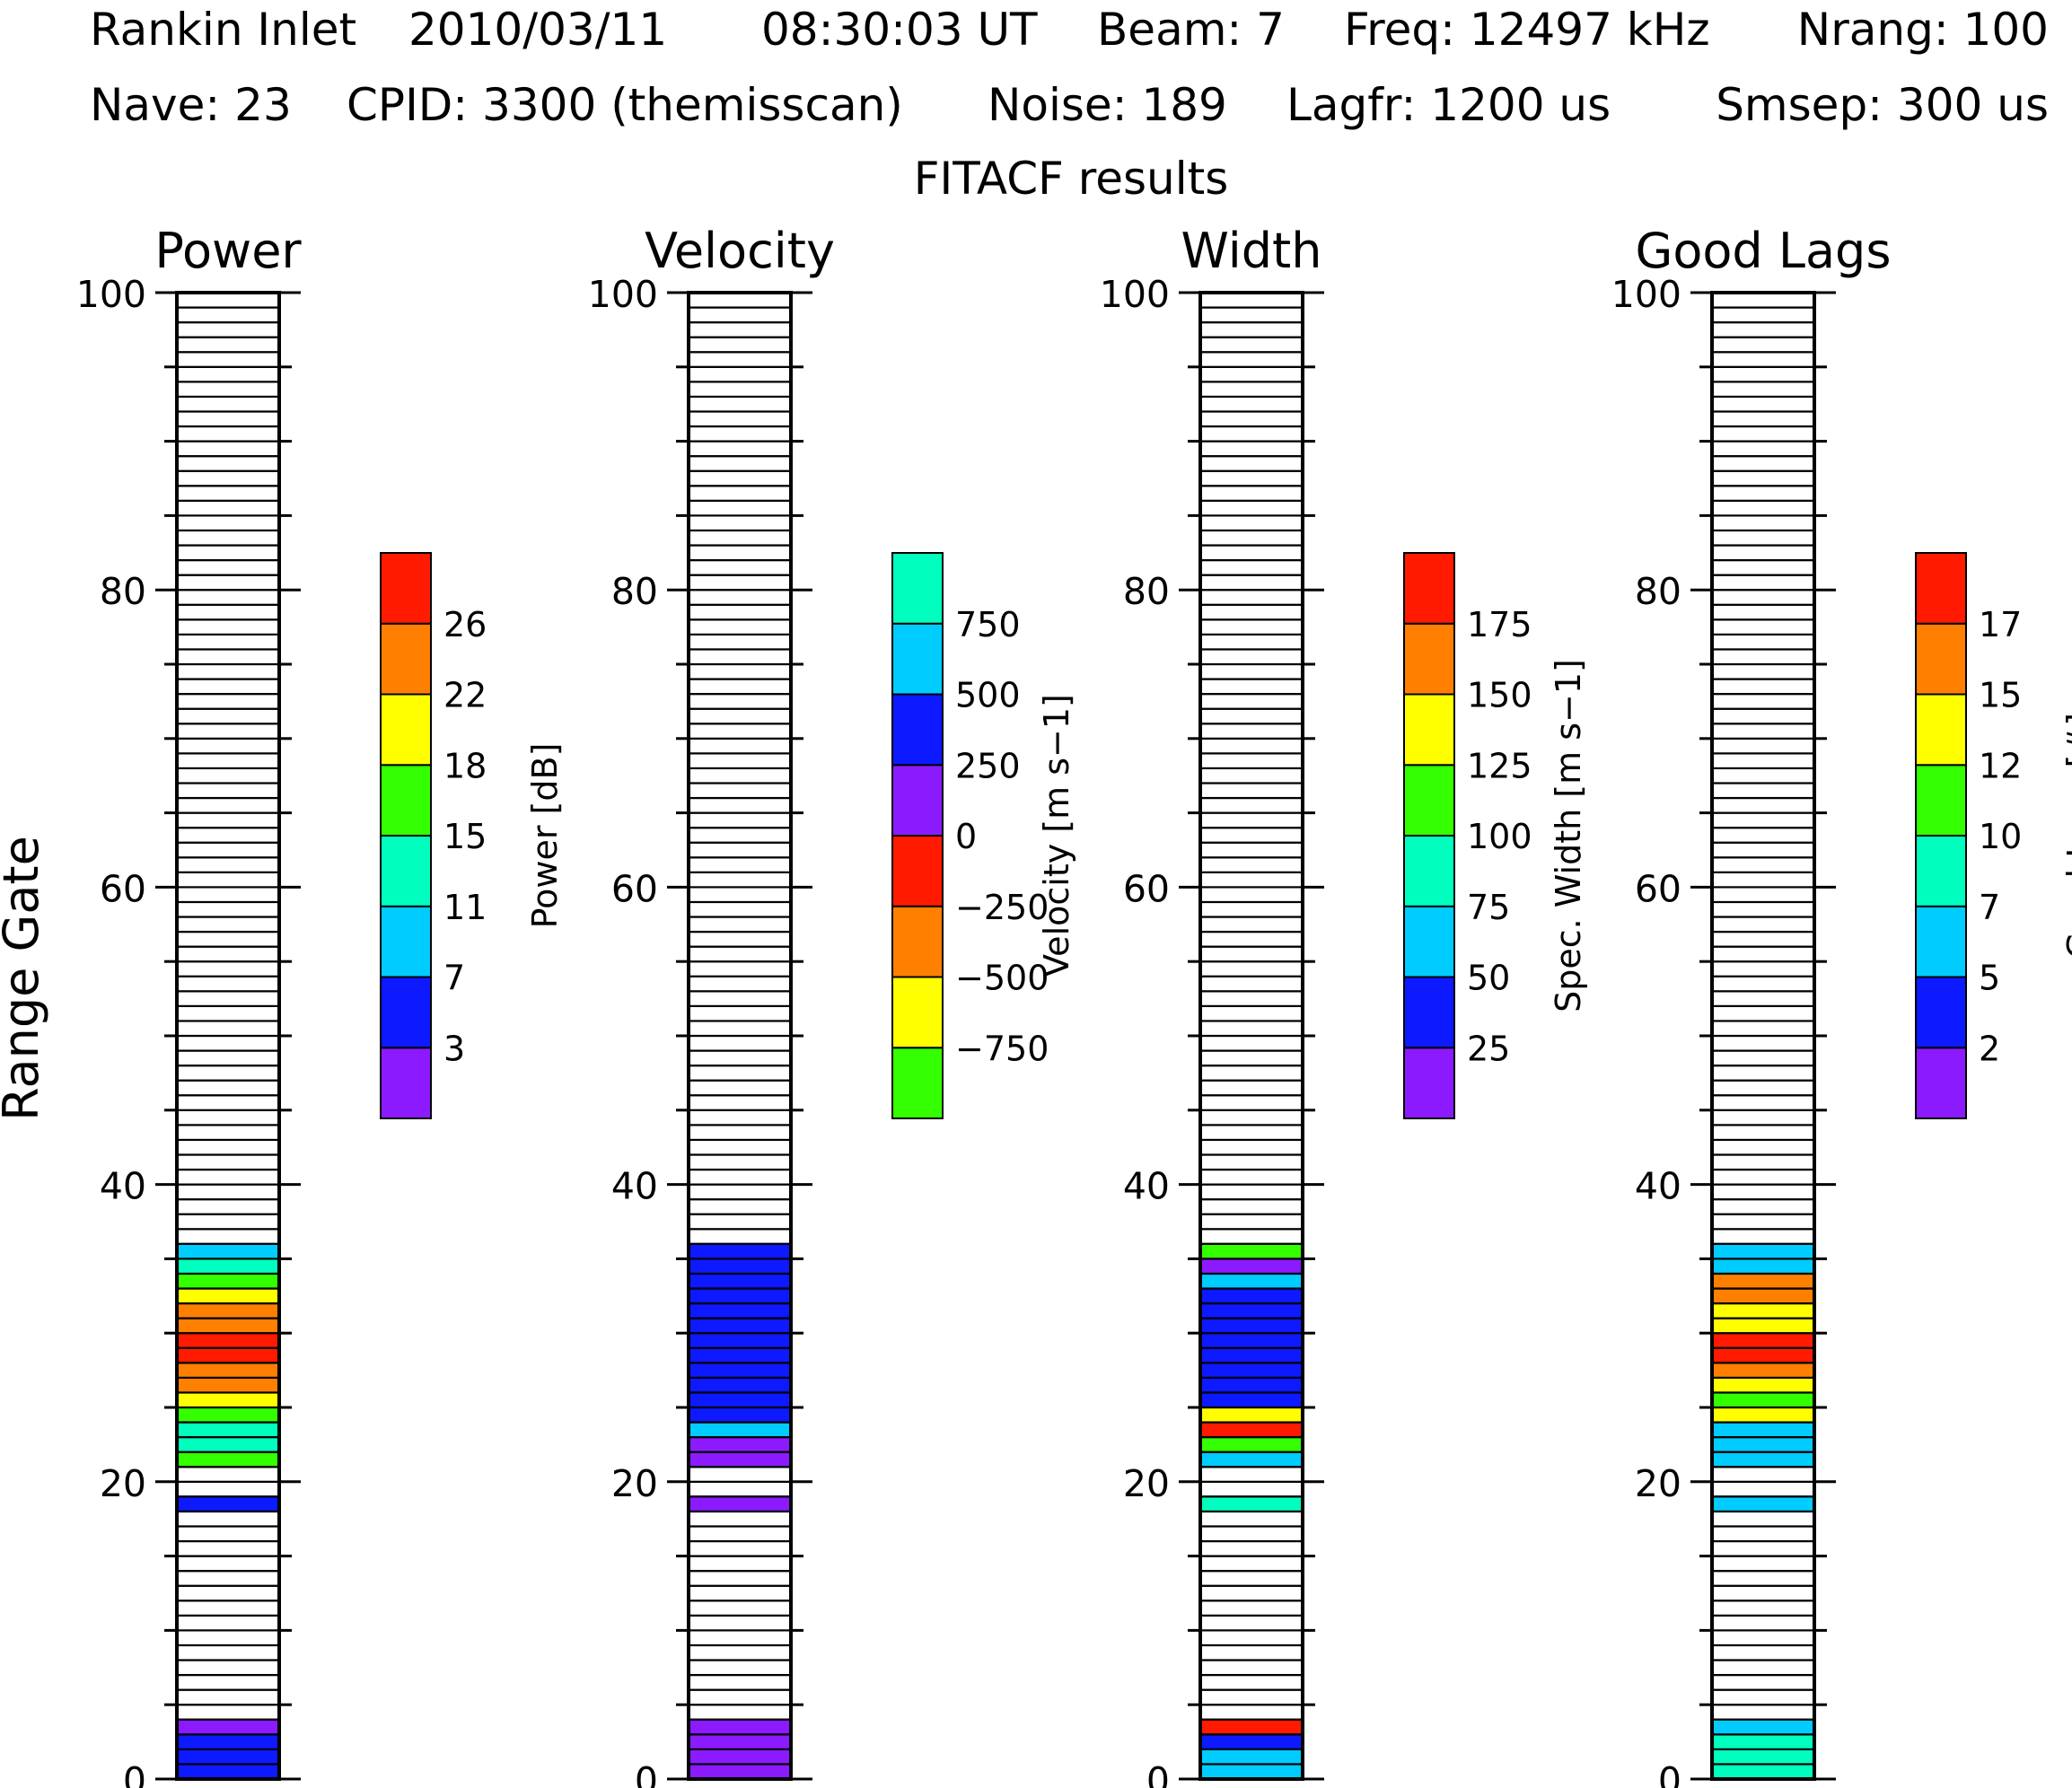  Describe the element at coordinates (223, 30) in the screenshot. I see `header-station: Rankin Inlet` at that location.